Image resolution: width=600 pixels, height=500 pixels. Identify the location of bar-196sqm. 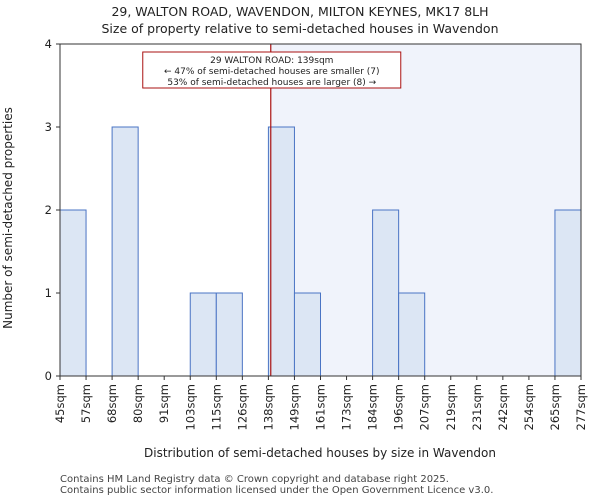
(412, 334).